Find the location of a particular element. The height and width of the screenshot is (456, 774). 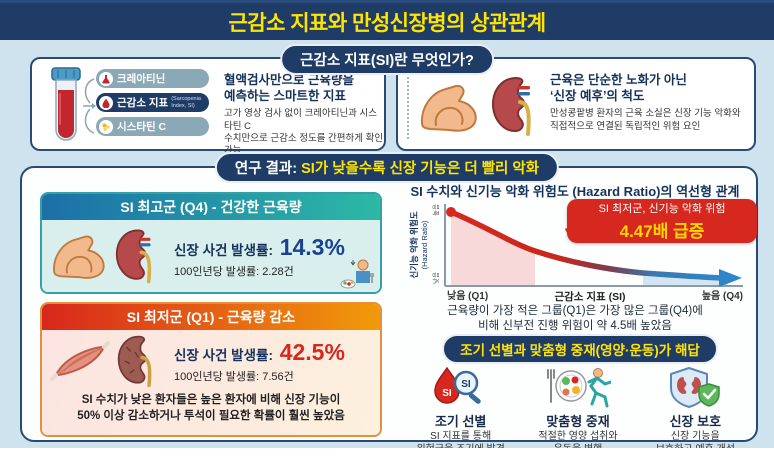

cystatin-c-label: 시스타틴 C is located at coordinates (152, 126).